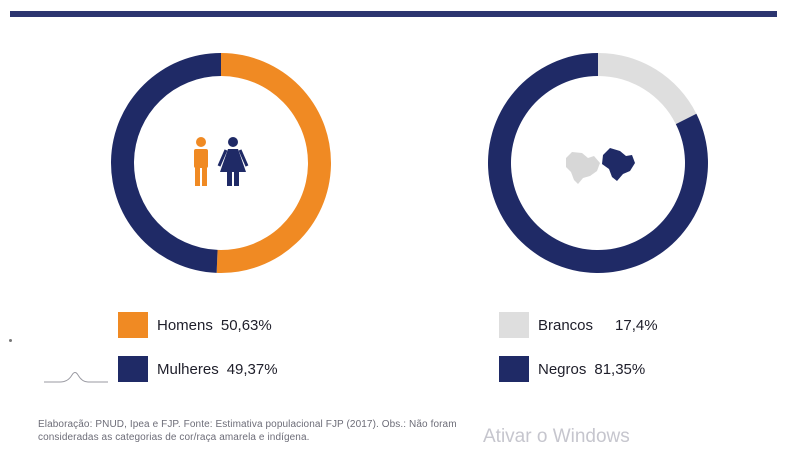 This screenshot has height=452, width=792. Describe the element at coordinates (10, 340) in the screenshot. I see `edge-dot` at that location.